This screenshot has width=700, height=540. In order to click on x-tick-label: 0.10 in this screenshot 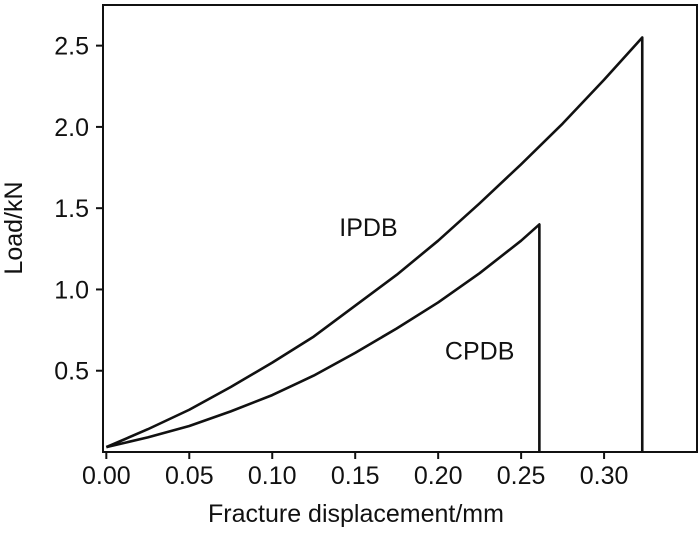, I will do `click(272, 476)`.